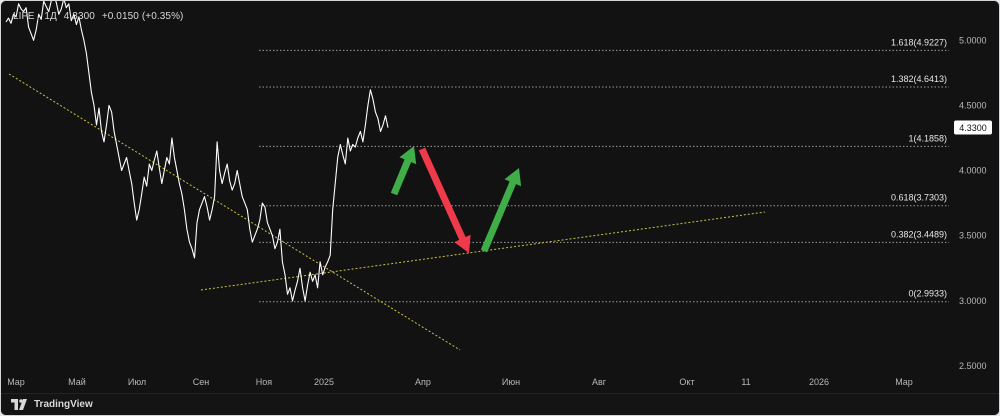 This screenshot has width=1000, height=416. I want to click on price-change: +0.0150 (+0.35%), so click(142, 16).